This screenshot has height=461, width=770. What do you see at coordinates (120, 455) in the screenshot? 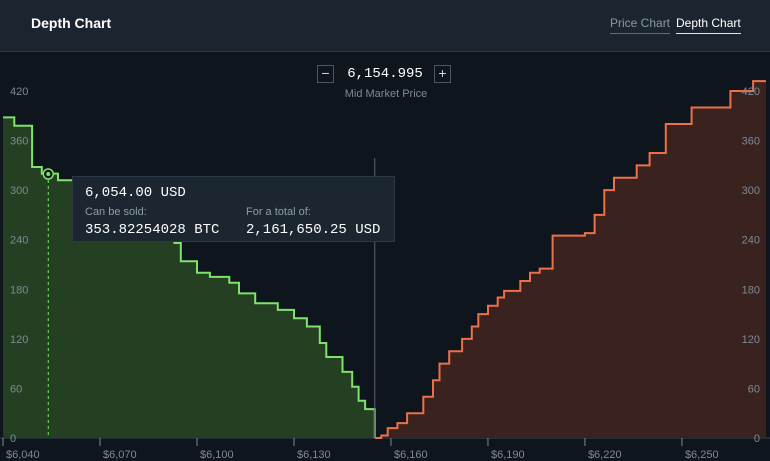
I see `x-tick-label: $6,070` at bounding box center [120, 455].